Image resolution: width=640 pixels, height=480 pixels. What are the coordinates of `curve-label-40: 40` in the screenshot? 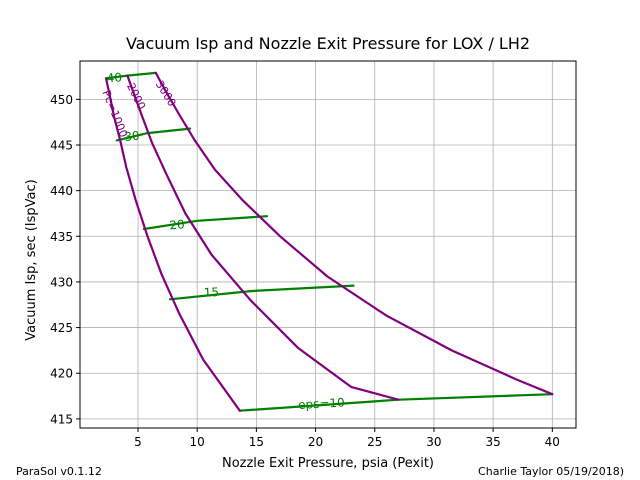 It's located at (114, 77).